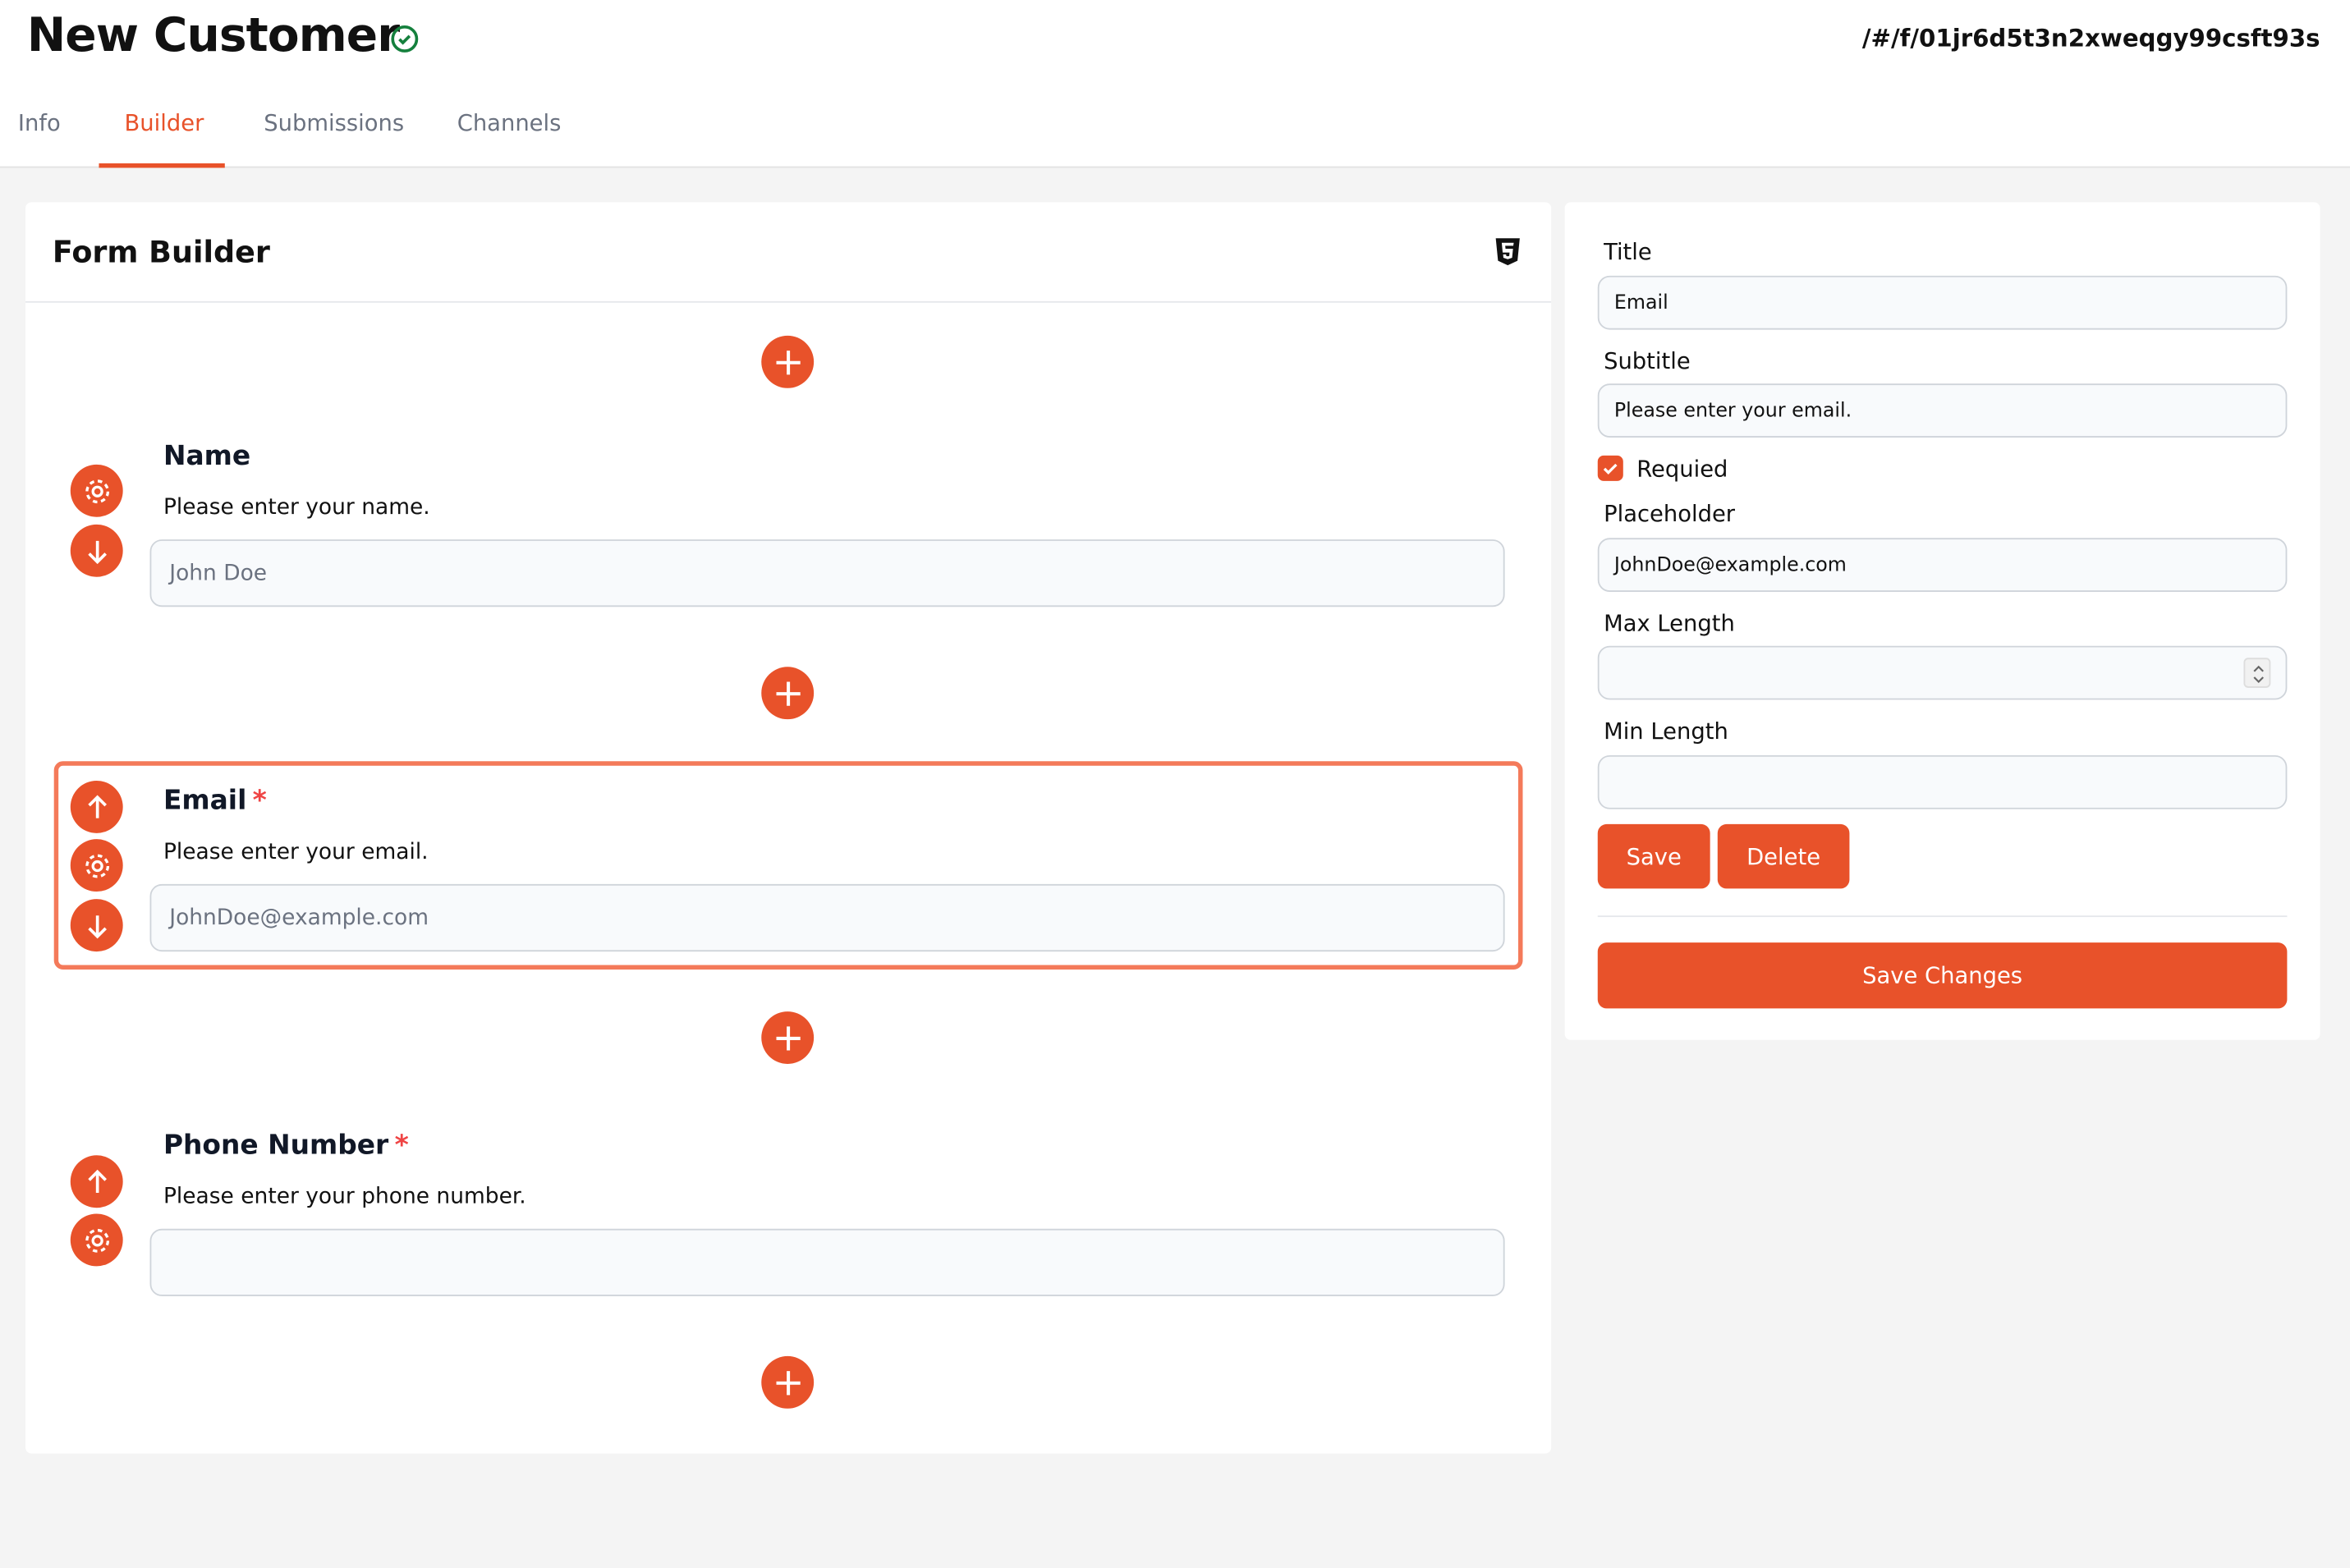  Describe the element at coordinates (1669, 623) in the screenshot. I see `max-length-label: Max Length` at that location.